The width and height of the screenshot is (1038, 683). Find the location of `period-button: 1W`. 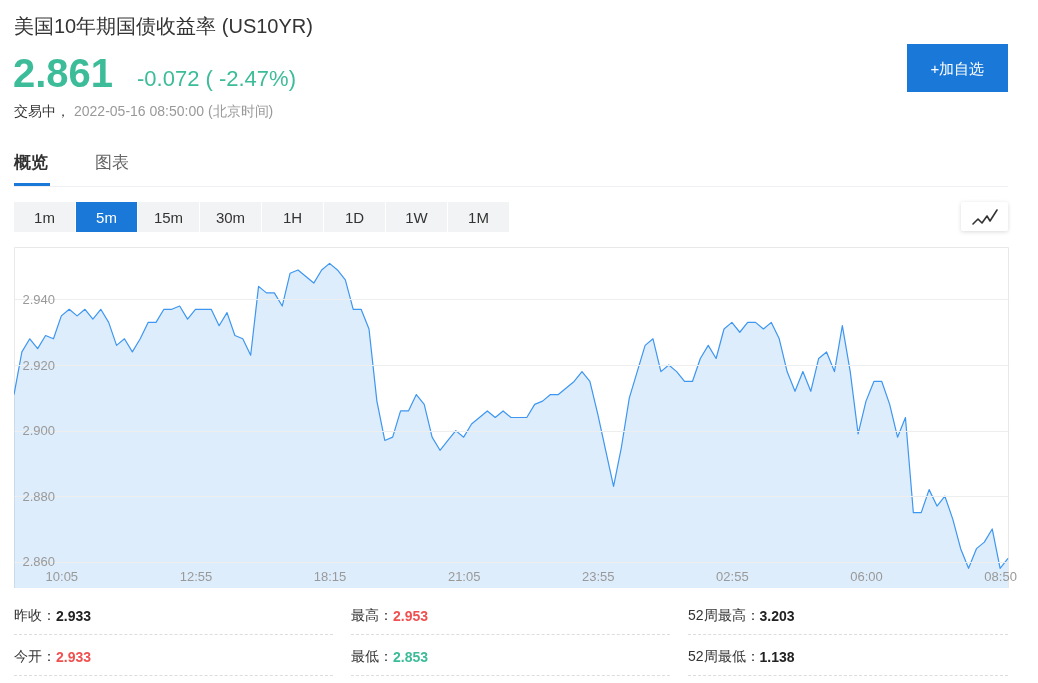

period-button: 1W is located at coordinates (416, 217).